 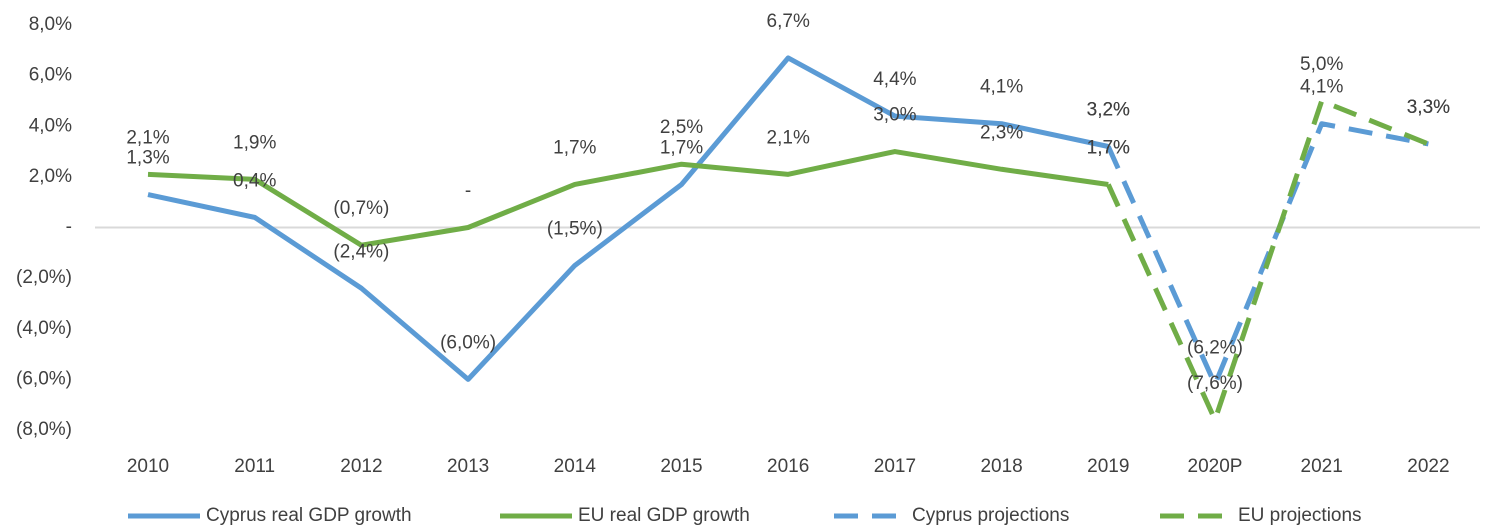 What do you see at coordinates (1108, 110) in the screenshot?
I see `data-label: 3,2%` at bounding box center [1108, 110].